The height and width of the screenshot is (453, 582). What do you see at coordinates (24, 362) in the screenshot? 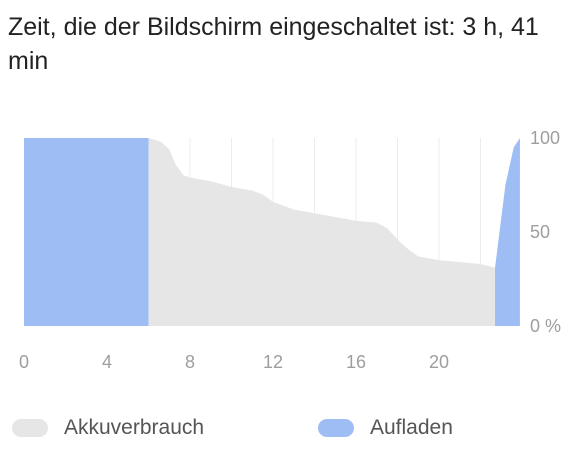
I see `x-tick-label: 0` at bounding box center [24, 362].